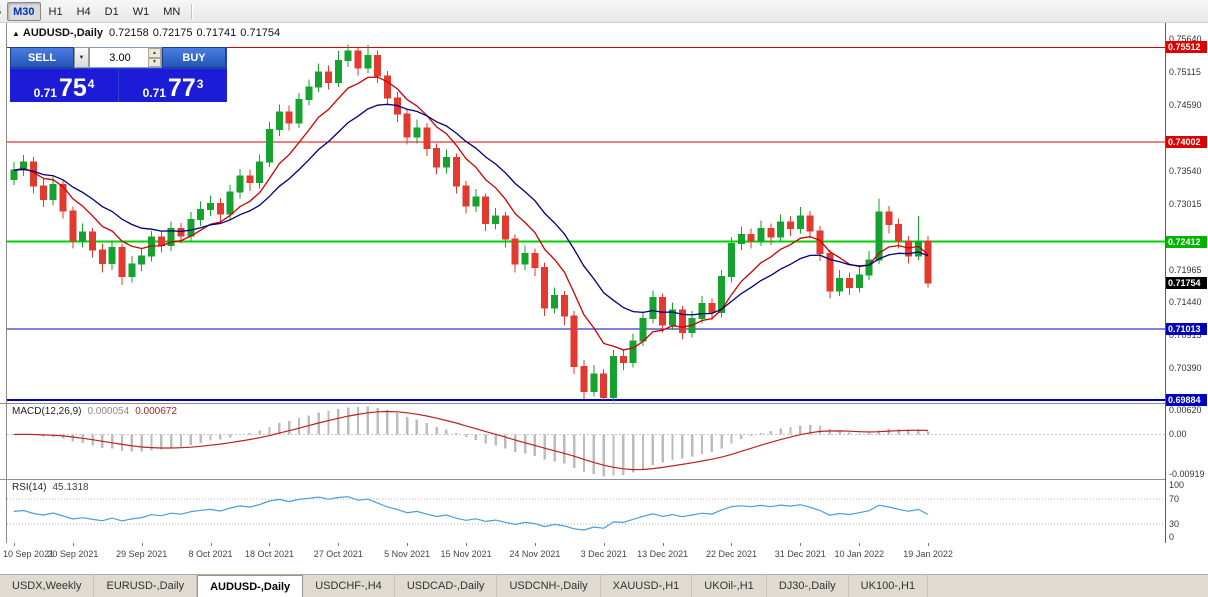 This screenshot has height=597, width=1208. I want to click on timeframe-button-w1: W1, so click(141, 11).